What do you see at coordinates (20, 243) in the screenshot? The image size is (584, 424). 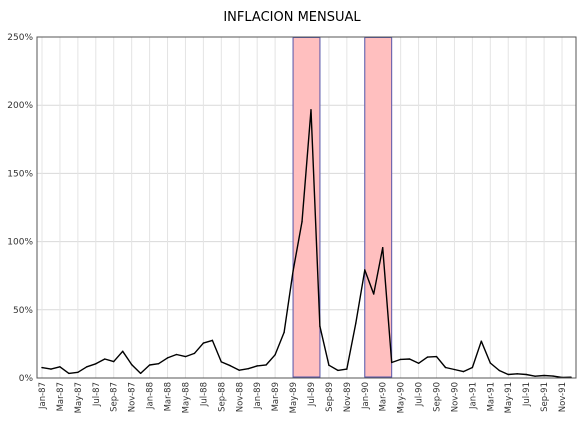 I see `y-tick-label: 100%` at bounding box center [20, 243].